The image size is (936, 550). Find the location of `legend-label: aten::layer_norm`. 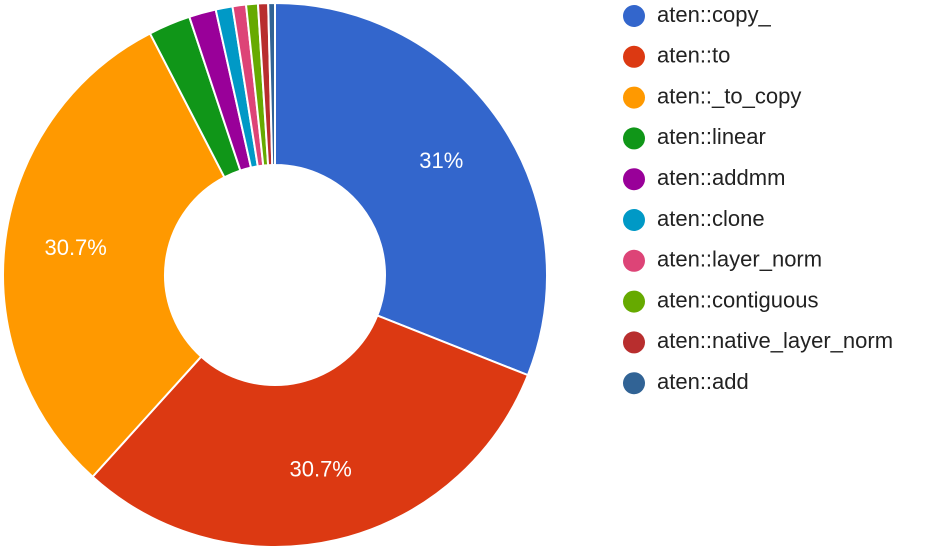

legend-label: aten::layer_norm is located at coordinates (739, 259).